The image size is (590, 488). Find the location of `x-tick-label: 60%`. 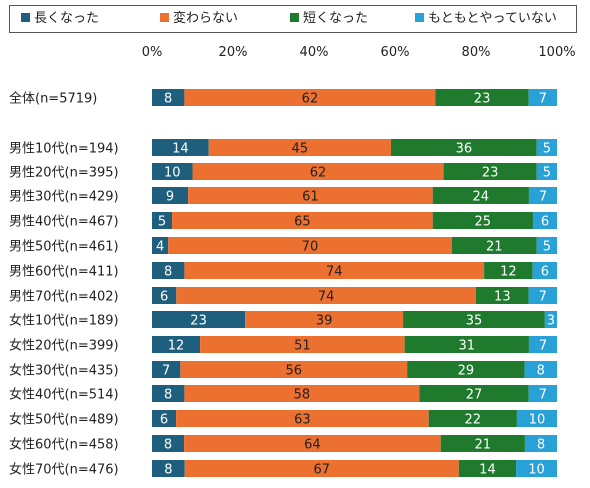

x-tick-label: 60% is located at coordinates (395, 52).